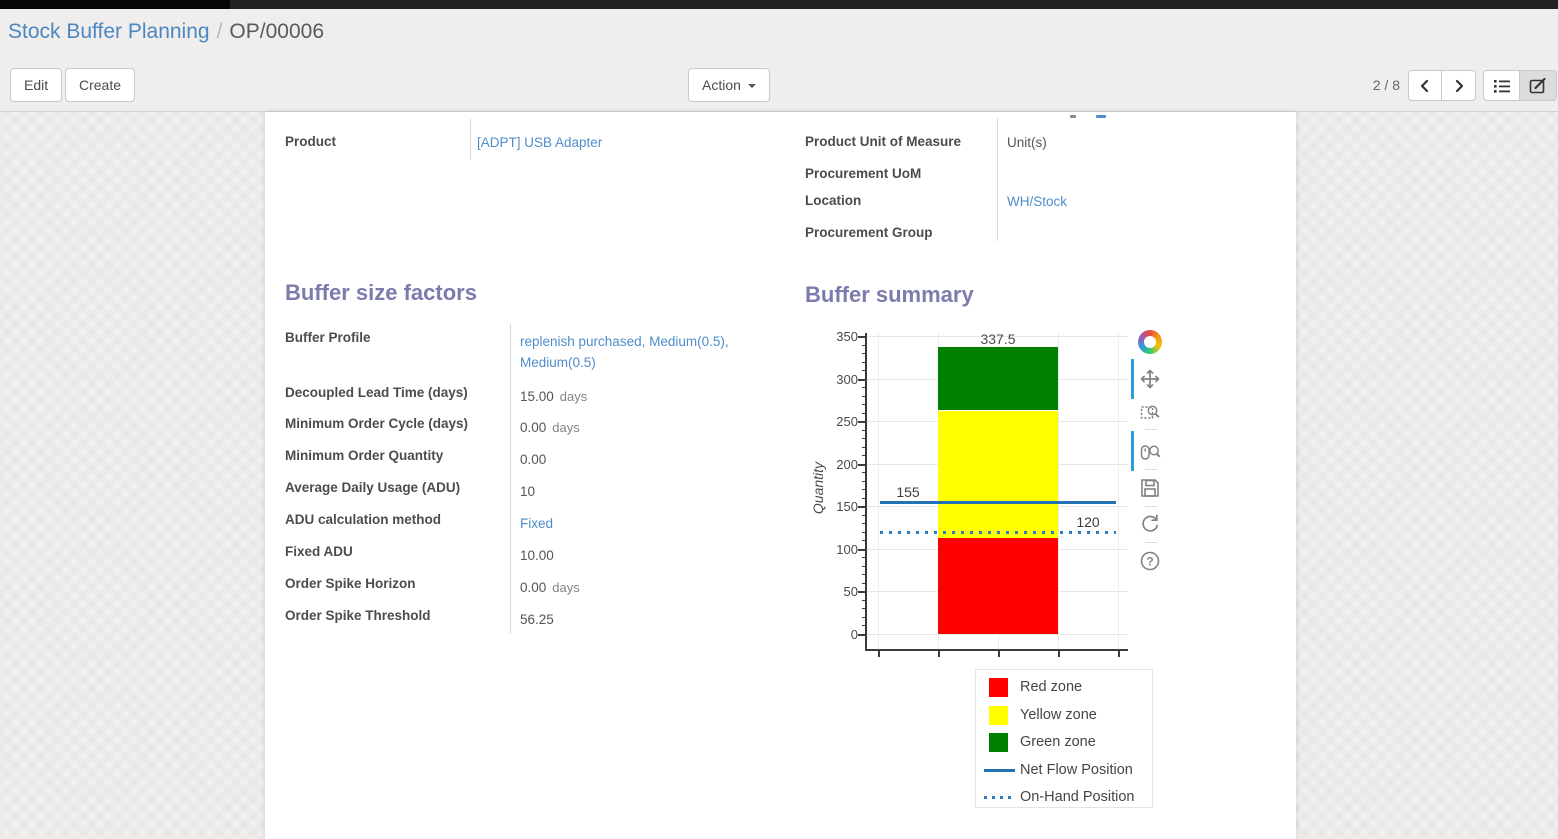 The image size is (1558, 839). I want to click on top-bar, so click(779, 4).